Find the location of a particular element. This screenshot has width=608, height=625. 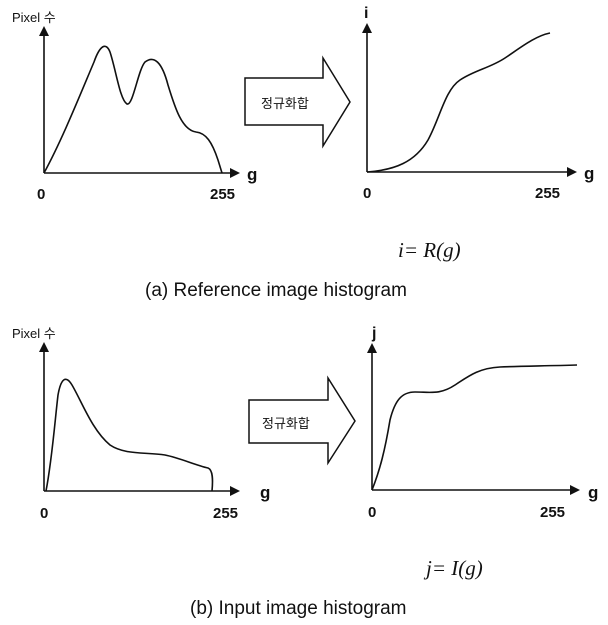

reference-histogram-curve is located at coordinates (133, 109).